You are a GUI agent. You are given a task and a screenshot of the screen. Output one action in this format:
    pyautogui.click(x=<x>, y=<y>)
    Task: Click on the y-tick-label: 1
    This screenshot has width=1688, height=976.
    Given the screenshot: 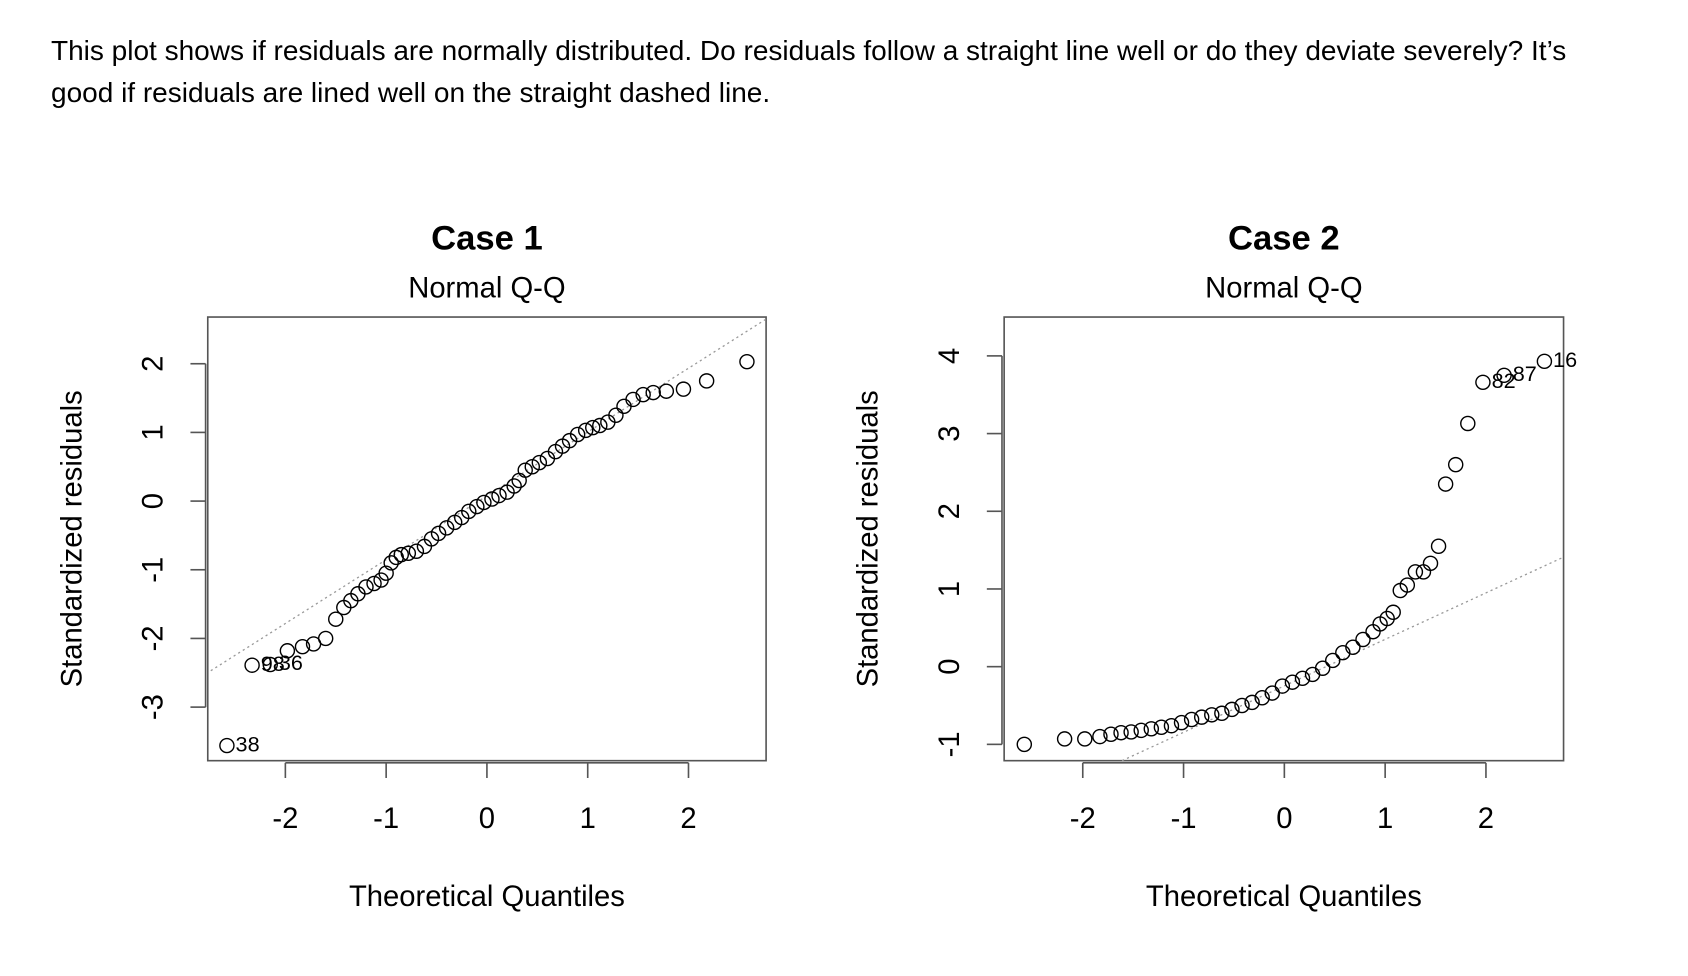 What is the action you would take?
    pyautogui.click(x=153, y=432)
    